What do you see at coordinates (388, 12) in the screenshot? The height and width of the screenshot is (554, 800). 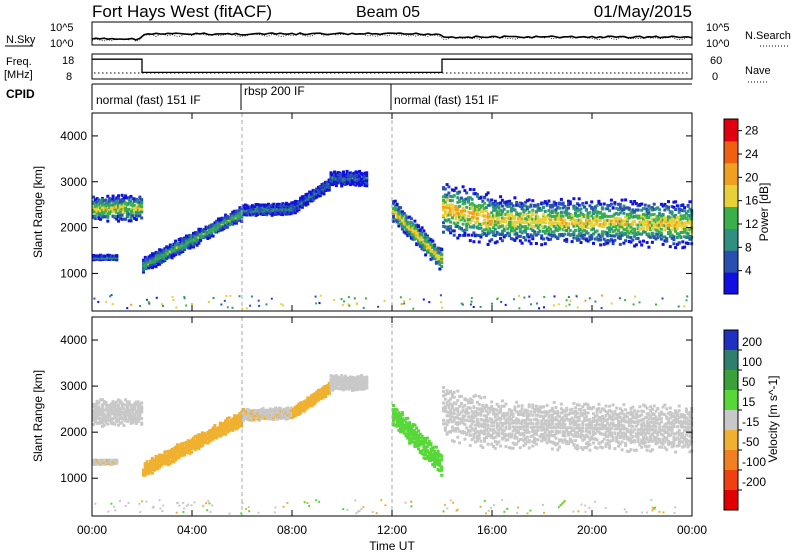 I see `beam-label: Beam 05` at bounding box center [388, 12].